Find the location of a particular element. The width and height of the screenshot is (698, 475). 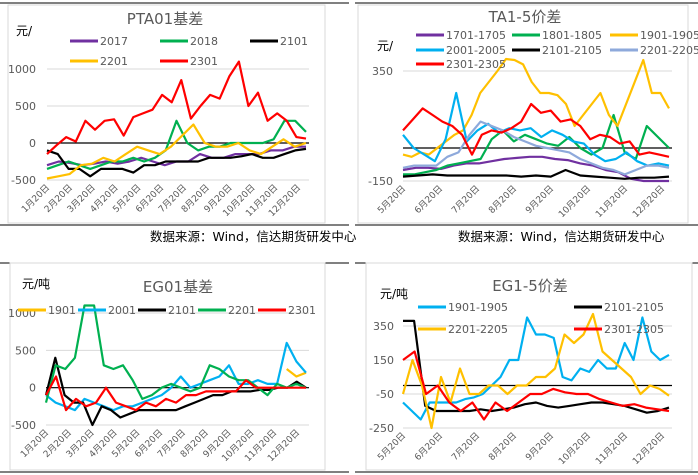

legend-label: 2018 is located at coordinates (204, 41).